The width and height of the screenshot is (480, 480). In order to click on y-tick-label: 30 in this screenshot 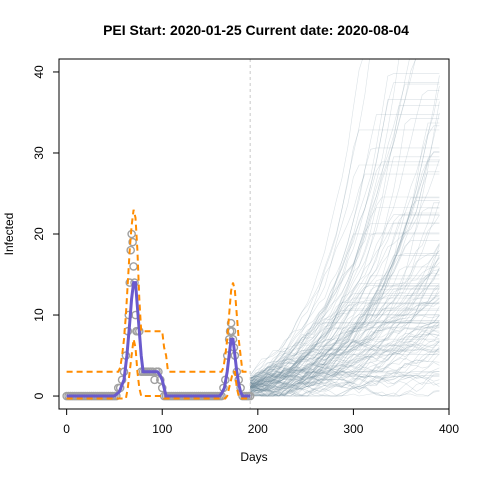, I will do `click(39, 153)`.